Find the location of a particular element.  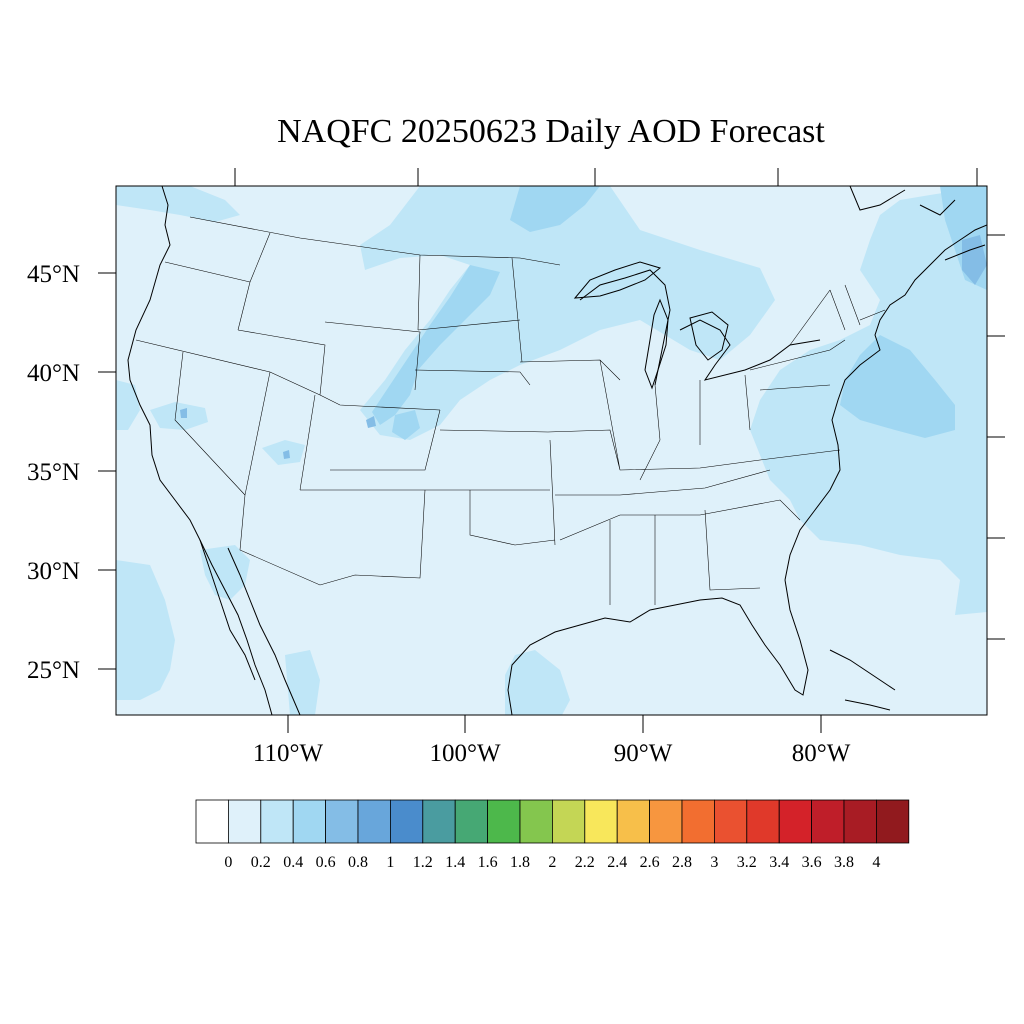

lon-label: 80°W is located at coordinates (821, 753).